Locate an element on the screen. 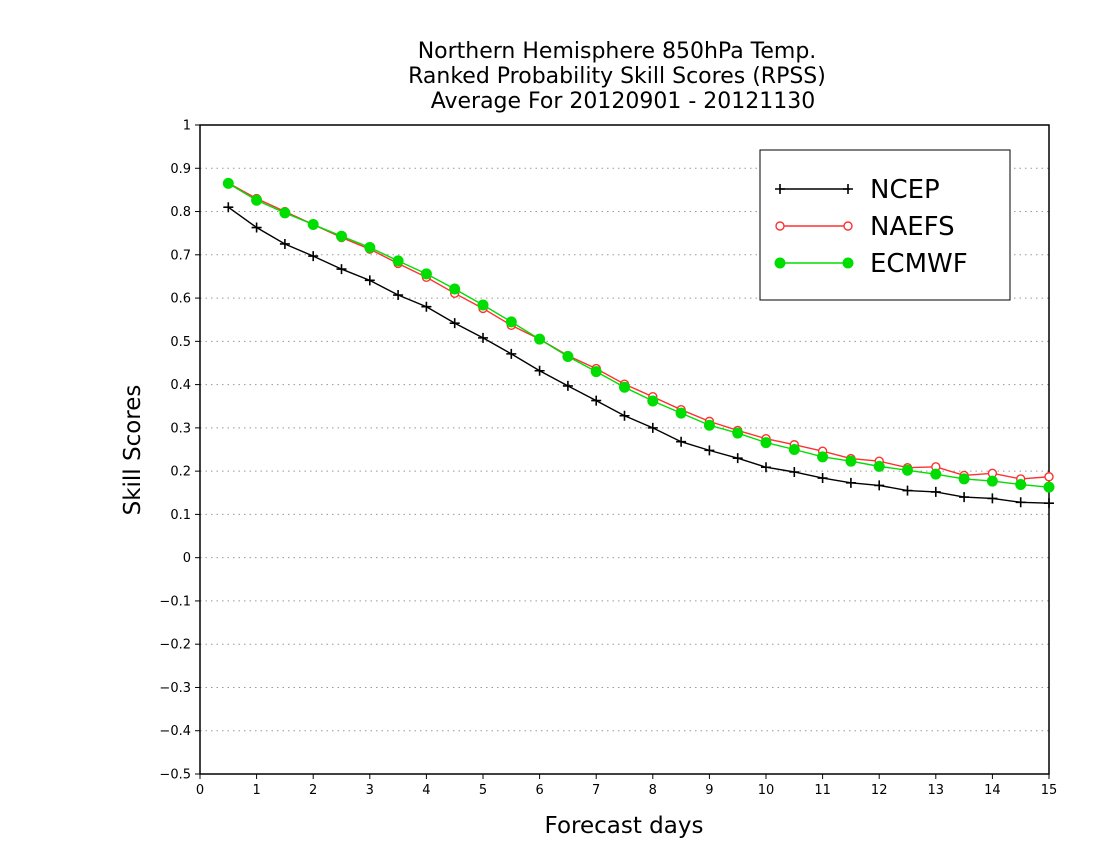  x-tick-label: 1 is located at coordinates (256, 790).